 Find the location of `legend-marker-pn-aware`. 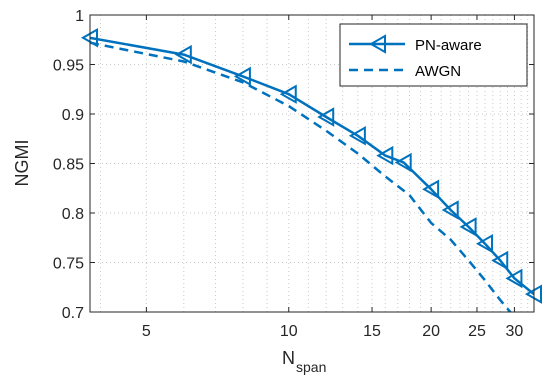

legend-marker-pn-aware is located at coordinates (377, 44).